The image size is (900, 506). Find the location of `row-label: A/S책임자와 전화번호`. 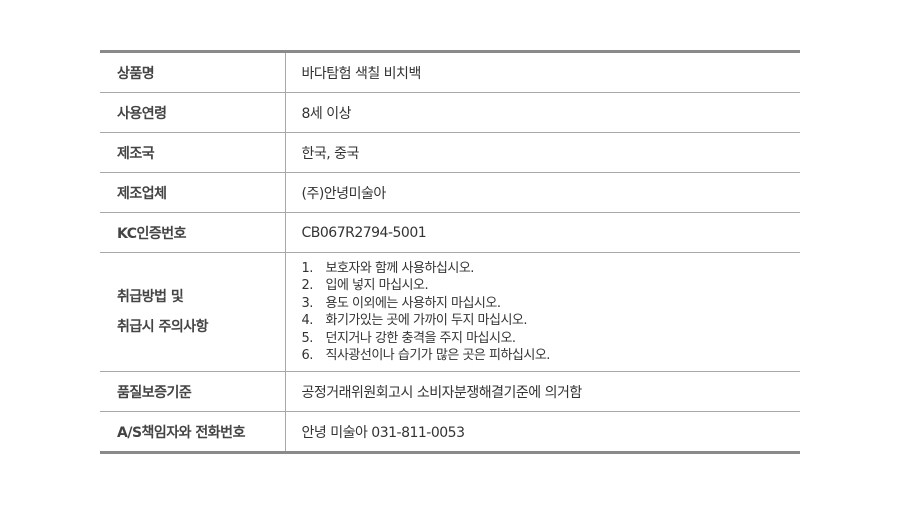

row-label: A/S책임자와 전화번호 is located at coordinates (193, 432).